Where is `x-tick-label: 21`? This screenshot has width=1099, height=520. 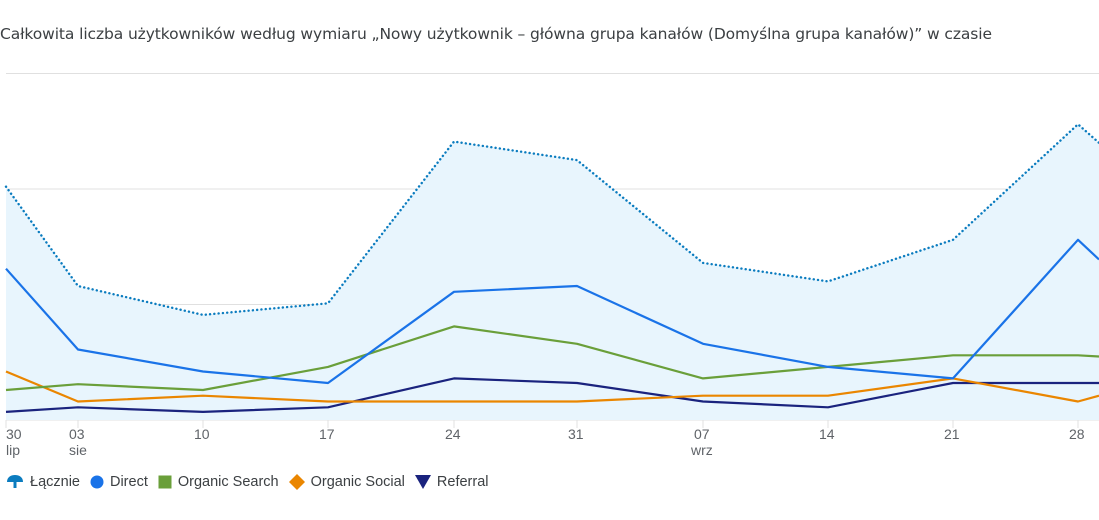
x-tick-label: 21 is located at coordinates (952, 434).